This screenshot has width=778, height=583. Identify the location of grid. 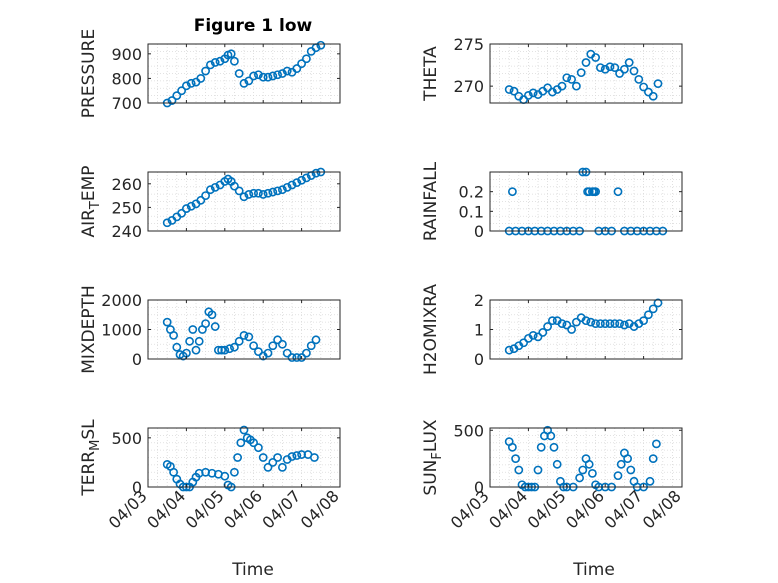
(244, 329).